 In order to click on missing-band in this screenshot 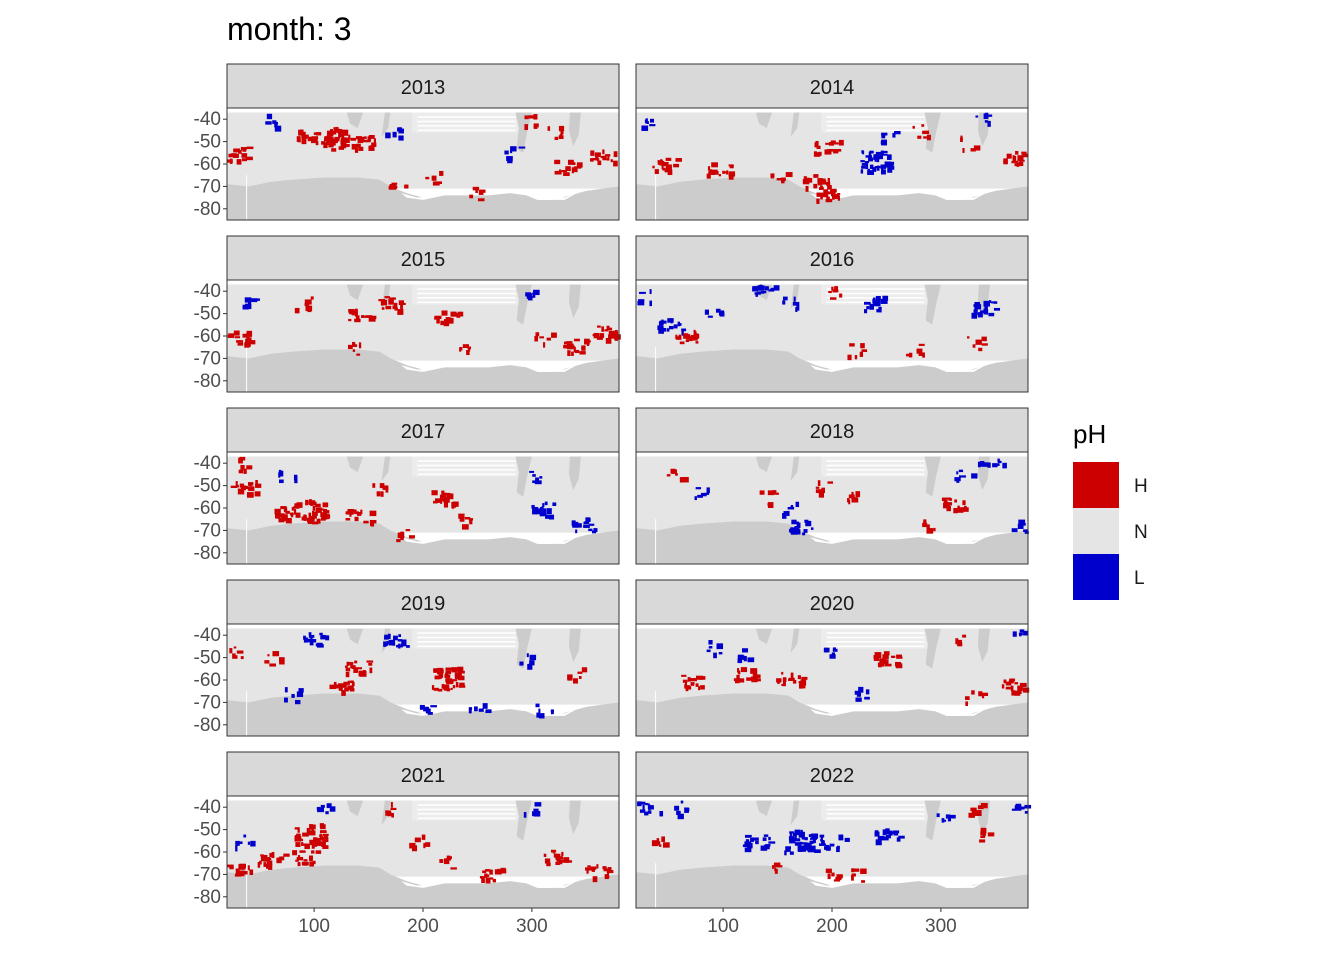, I will do `click(875, 122)`.